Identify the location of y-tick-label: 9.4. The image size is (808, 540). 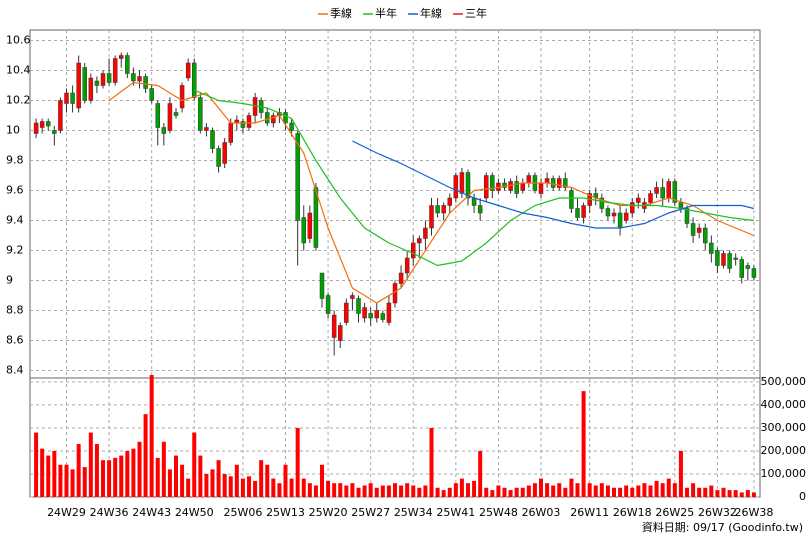
(15, 220).